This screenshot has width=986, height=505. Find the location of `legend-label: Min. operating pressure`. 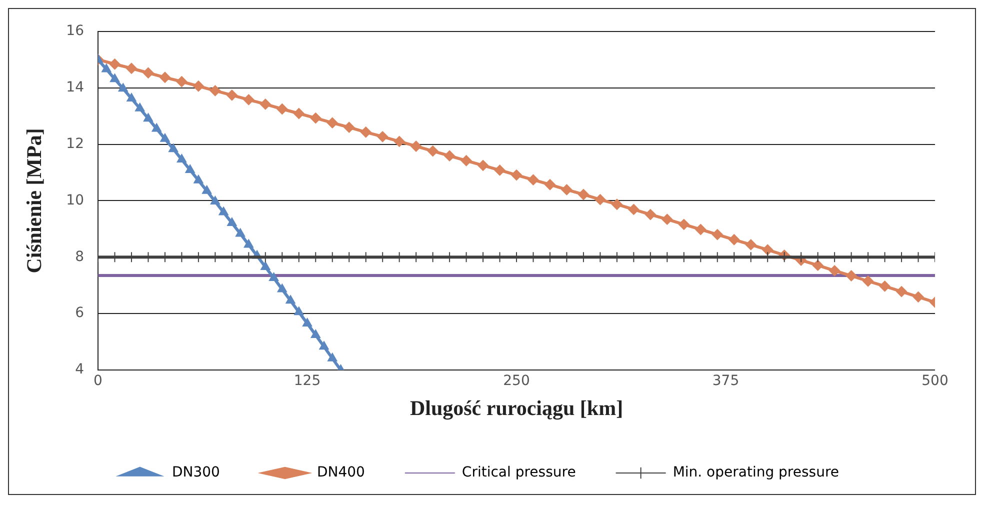

legend-label: Min. operating pressure is located at coordinates (756, 472).